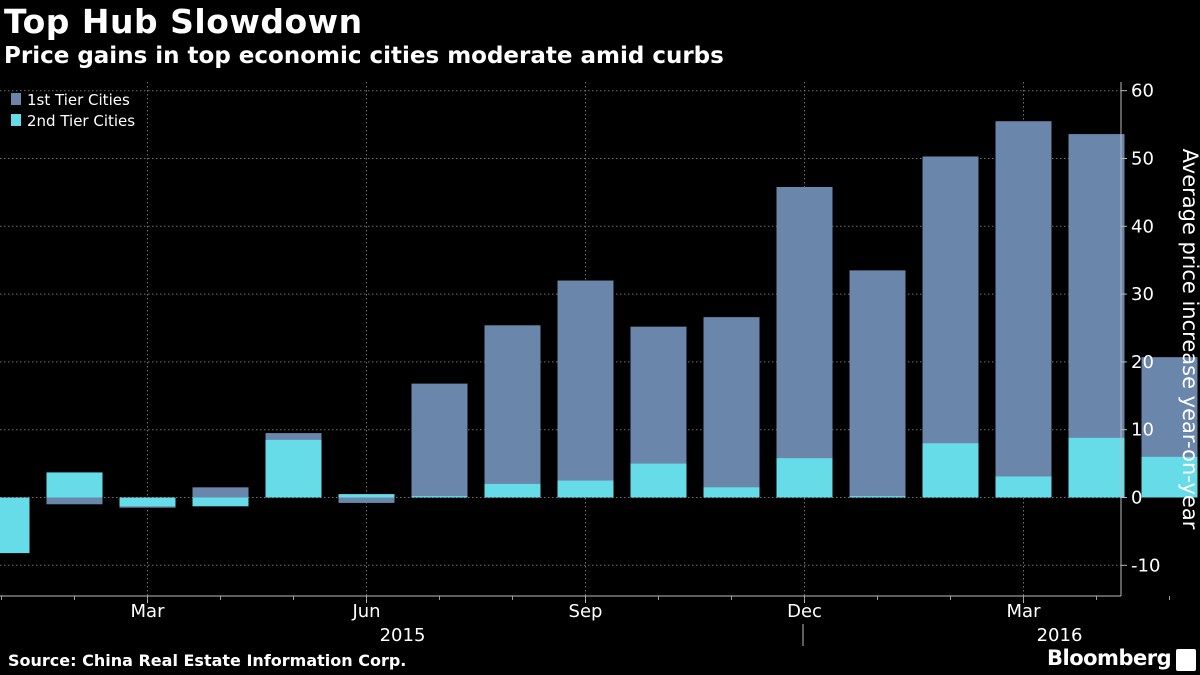 This screenshot has width=1200, height=675. What do you see at coordinates (1136, 498) in the screenshot?
I see `y-tick-label: 0` at bounding box center [1136, 498].